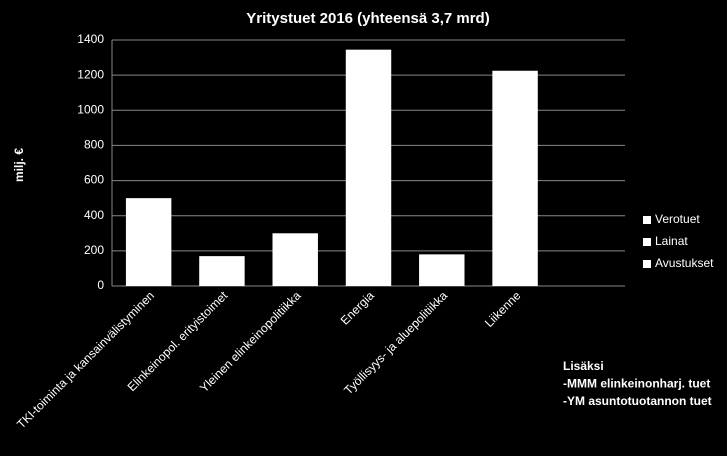 The height and width of the screenshot is (456, 727). Describe the element at coordinates (677, 219) in the screenshot. I see `legend-label: Verotuet` at that location.